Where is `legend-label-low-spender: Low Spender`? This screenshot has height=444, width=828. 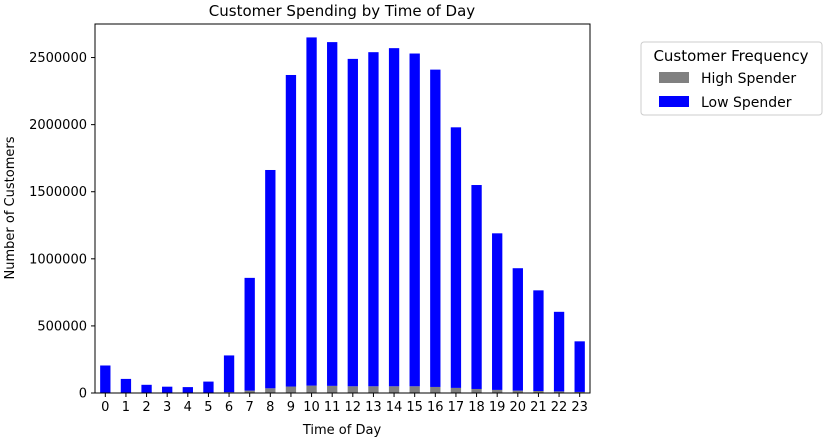
legend-label-low-spender: Low Spender is located at coordinates (746, 103).